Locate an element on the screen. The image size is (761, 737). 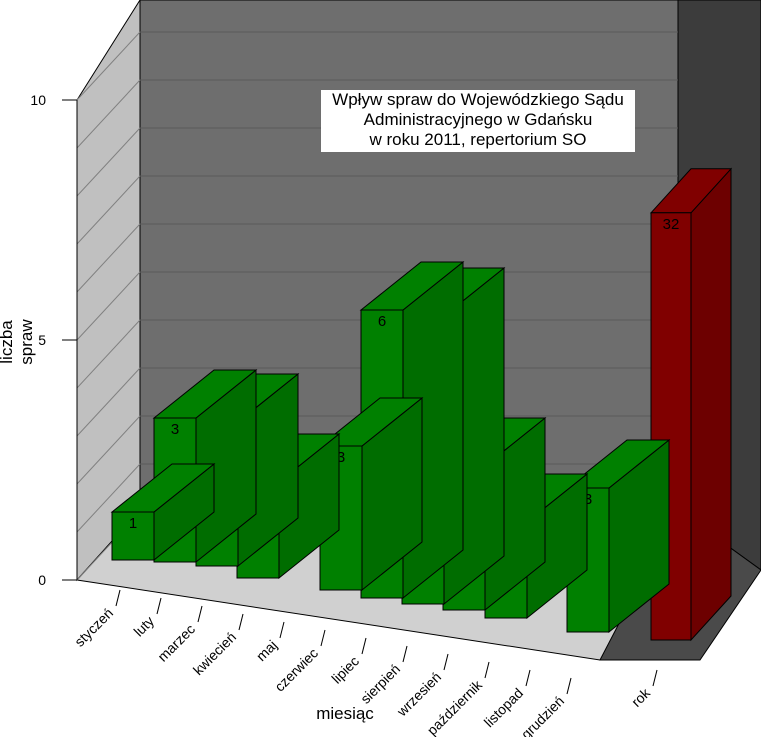
x-tick-label-marzec: marzec is located at coordinates (176, 643).